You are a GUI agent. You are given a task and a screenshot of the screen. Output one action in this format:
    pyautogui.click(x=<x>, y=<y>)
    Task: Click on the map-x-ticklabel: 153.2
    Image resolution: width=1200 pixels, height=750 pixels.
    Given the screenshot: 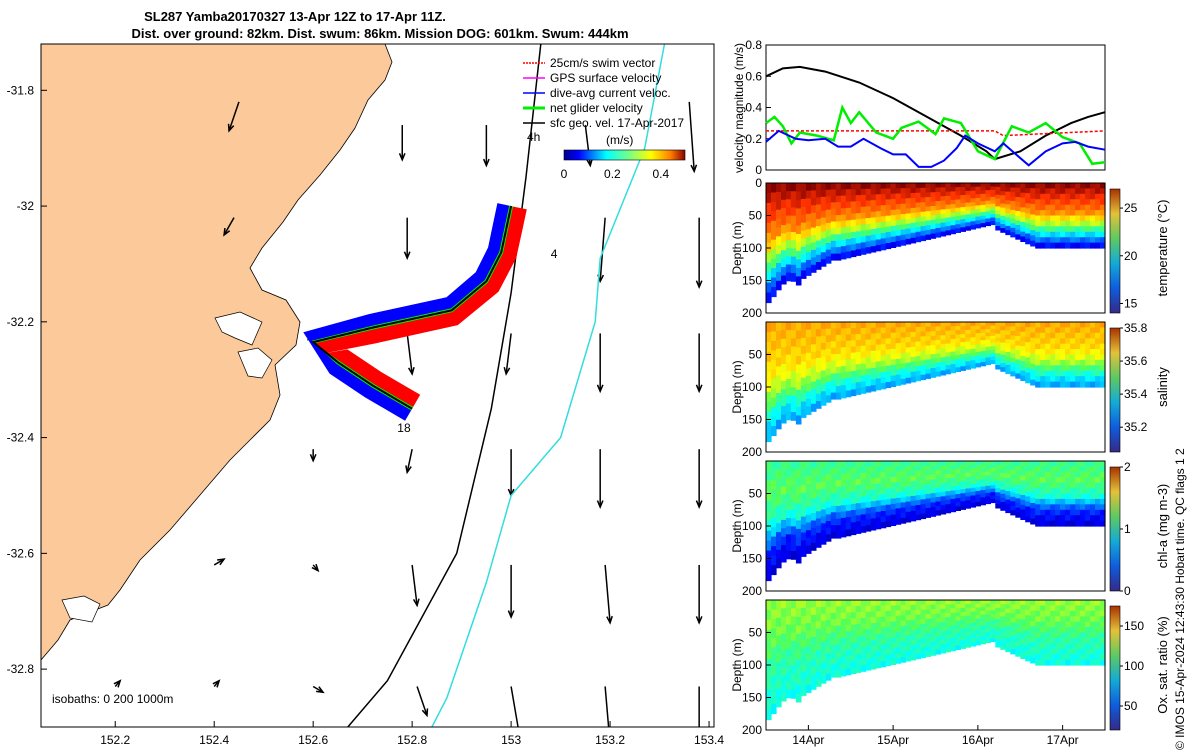 What is the action you would take?
    pyautogui.click(x=610, y=740)
    